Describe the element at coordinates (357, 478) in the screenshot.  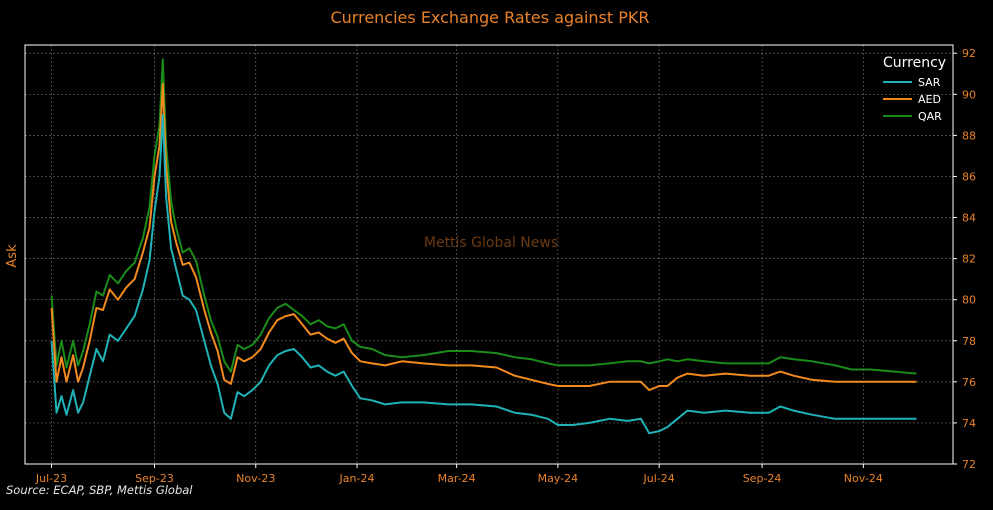
I see `x-tick-label: Jan-24` at that location.